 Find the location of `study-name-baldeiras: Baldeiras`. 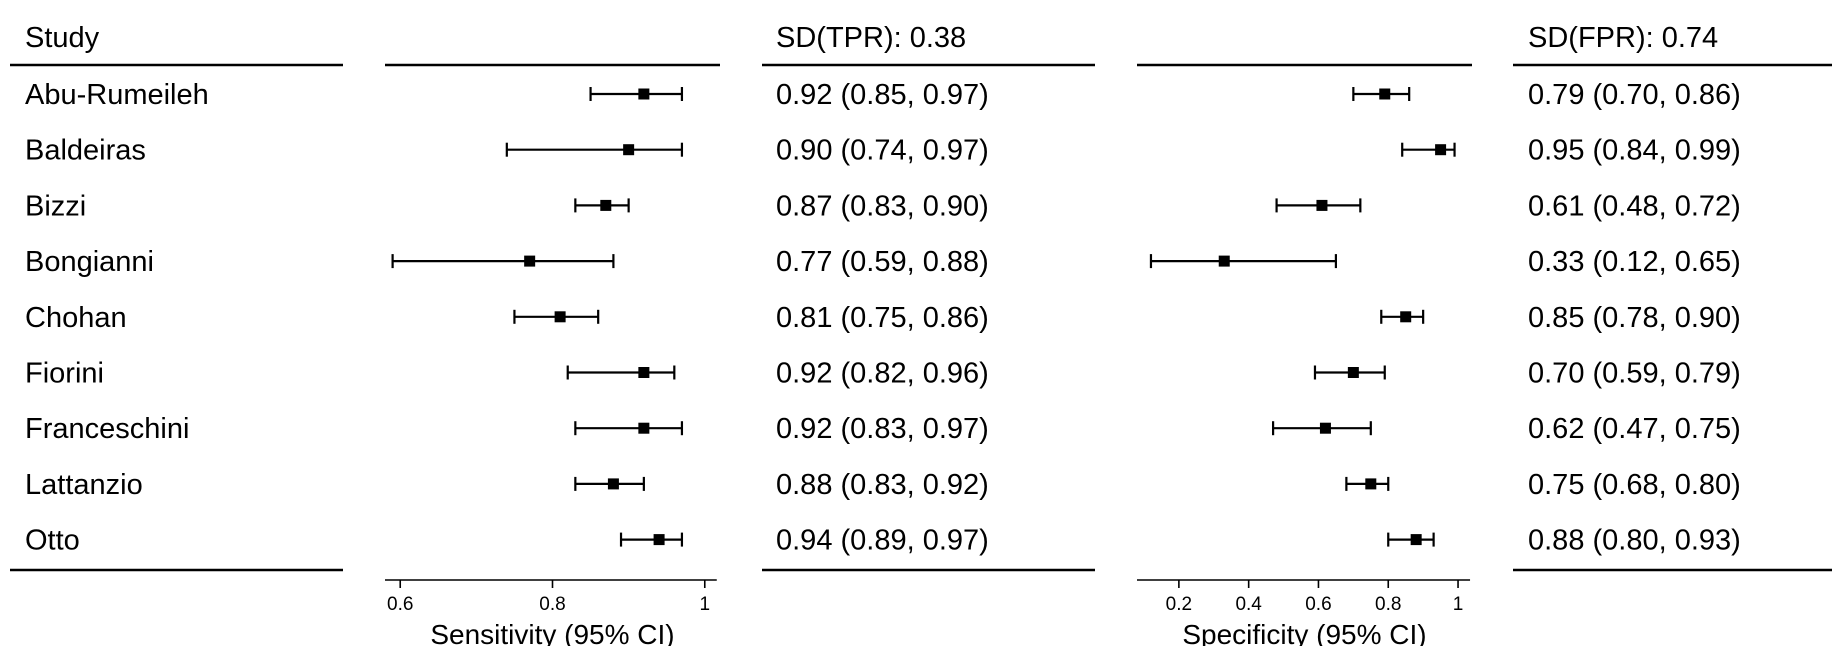

study-name-baldeiras: Baldeiras is located at coordinates (85, 151).